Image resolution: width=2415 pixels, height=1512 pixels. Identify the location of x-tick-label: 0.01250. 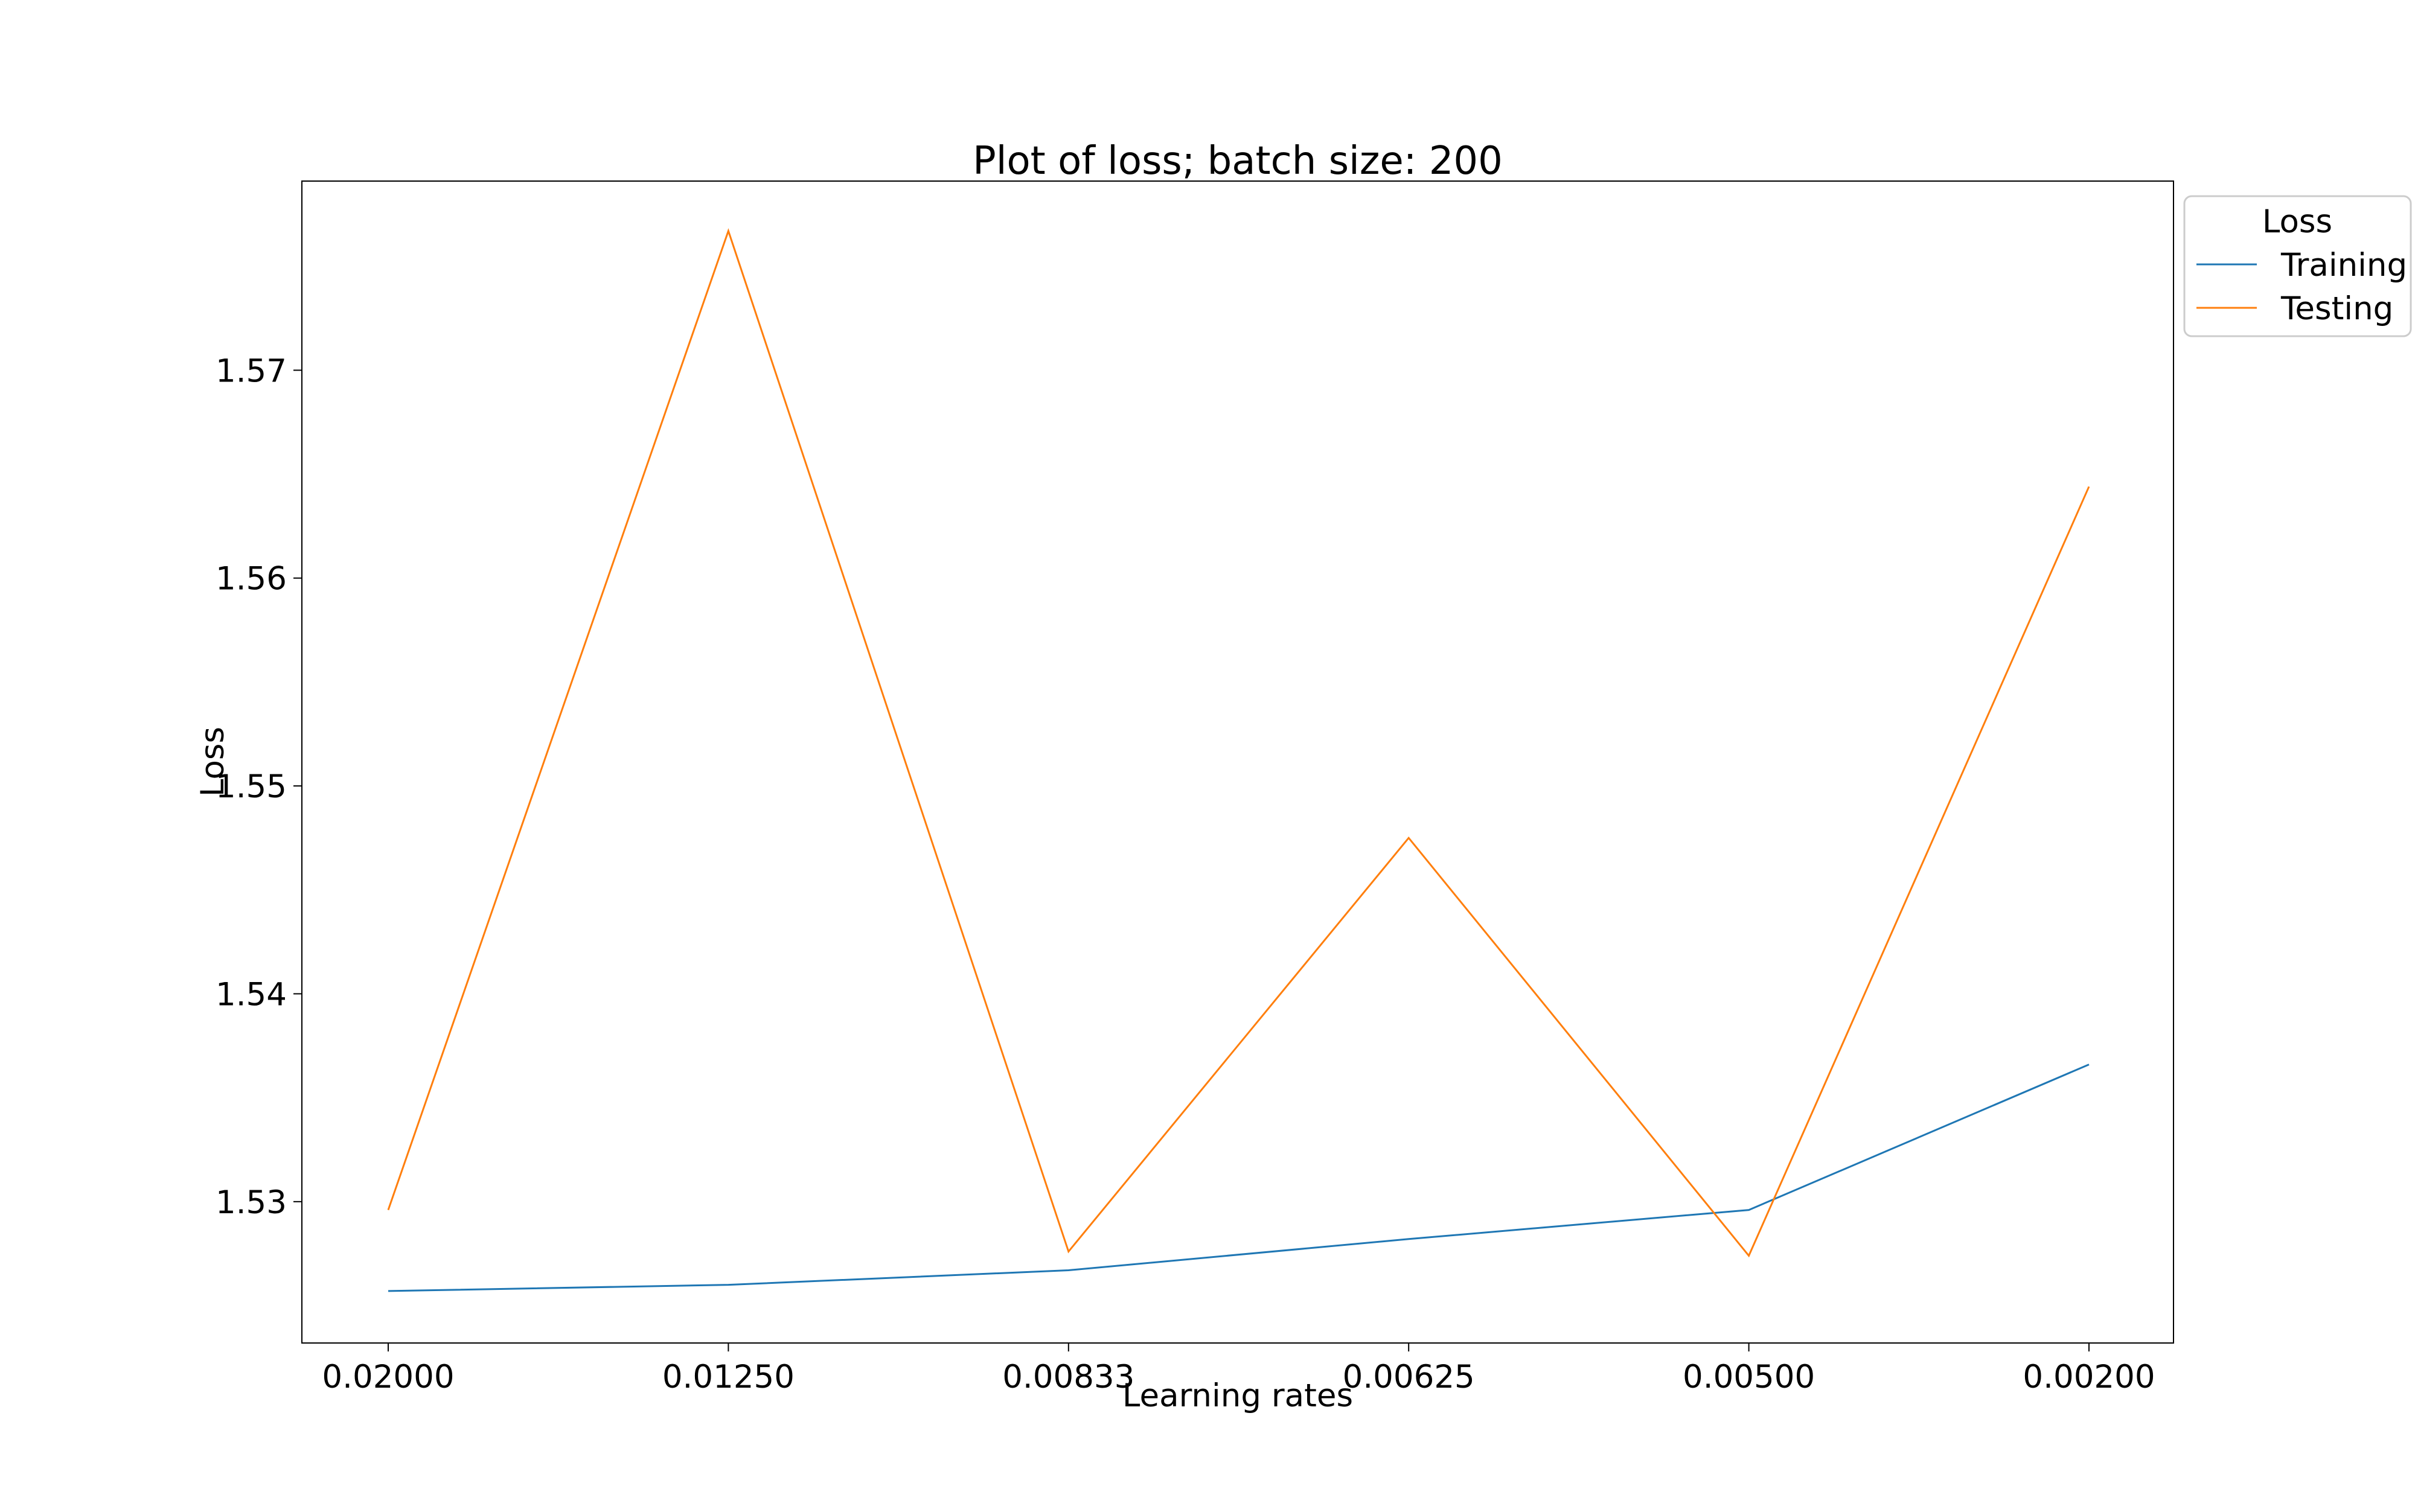
(728, 1377).